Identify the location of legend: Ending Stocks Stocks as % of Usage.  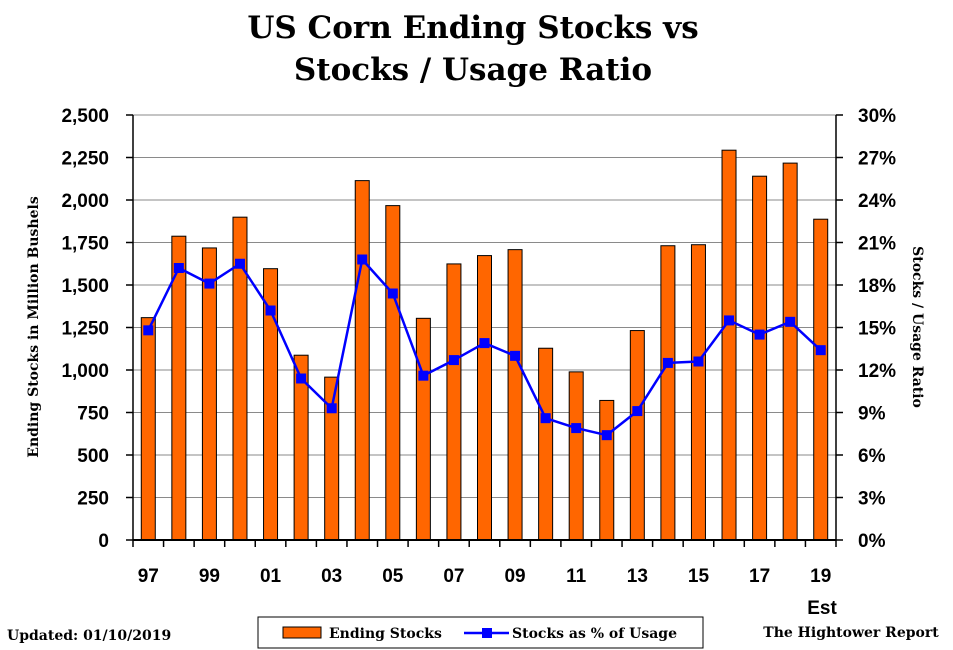
(480, 632).